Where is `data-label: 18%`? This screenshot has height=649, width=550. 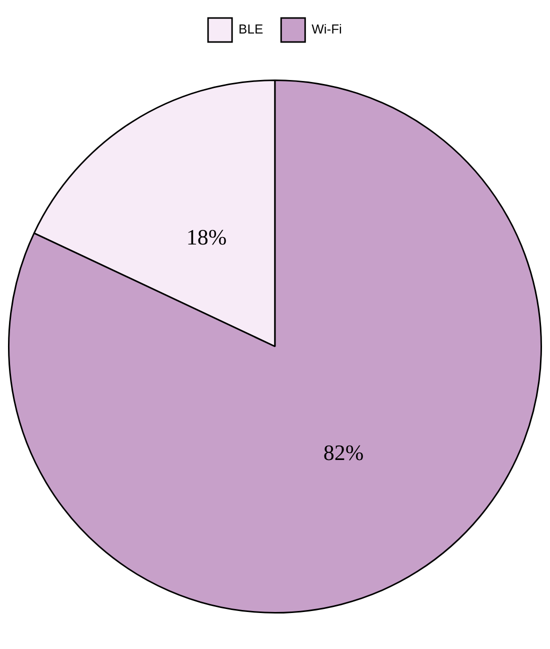
data-label: 18% is located at coordinates (206, 237).